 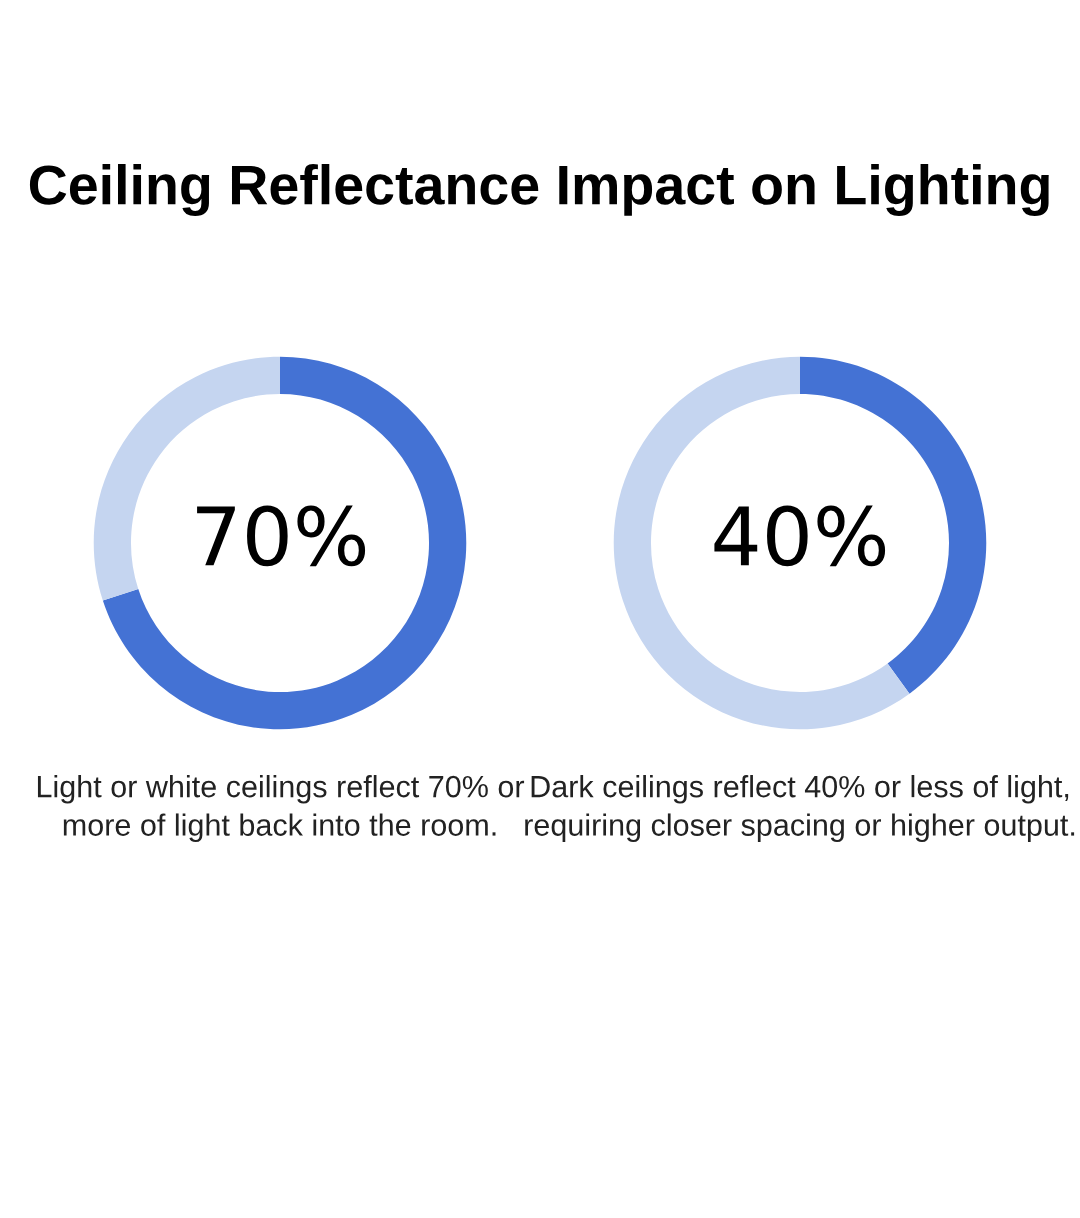 I want to click on text: 40%, so click(x=800, y=536).